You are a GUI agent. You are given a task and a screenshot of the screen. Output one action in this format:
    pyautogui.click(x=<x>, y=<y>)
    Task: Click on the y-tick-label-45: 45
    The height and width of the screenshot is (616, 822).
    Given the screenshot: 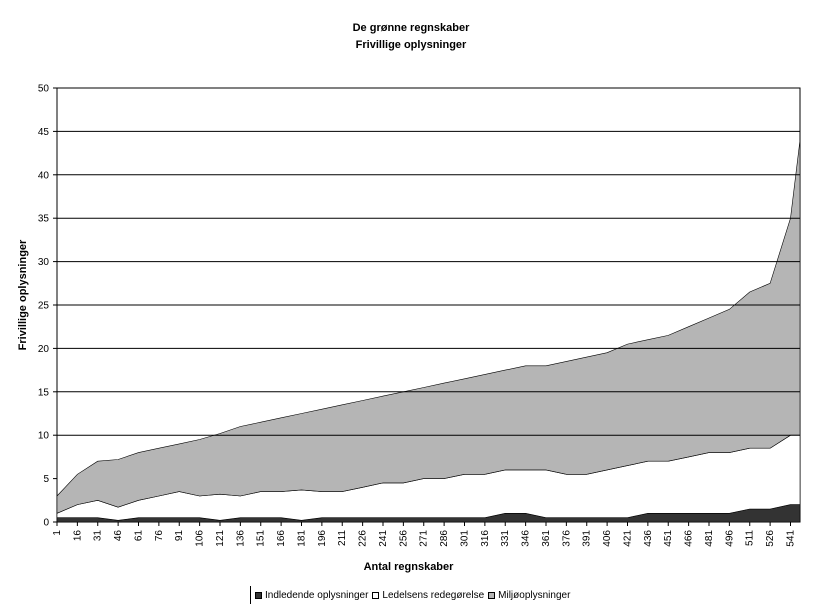 What is the action you would take?
    pyautogui.click(x=44, y=132)
    